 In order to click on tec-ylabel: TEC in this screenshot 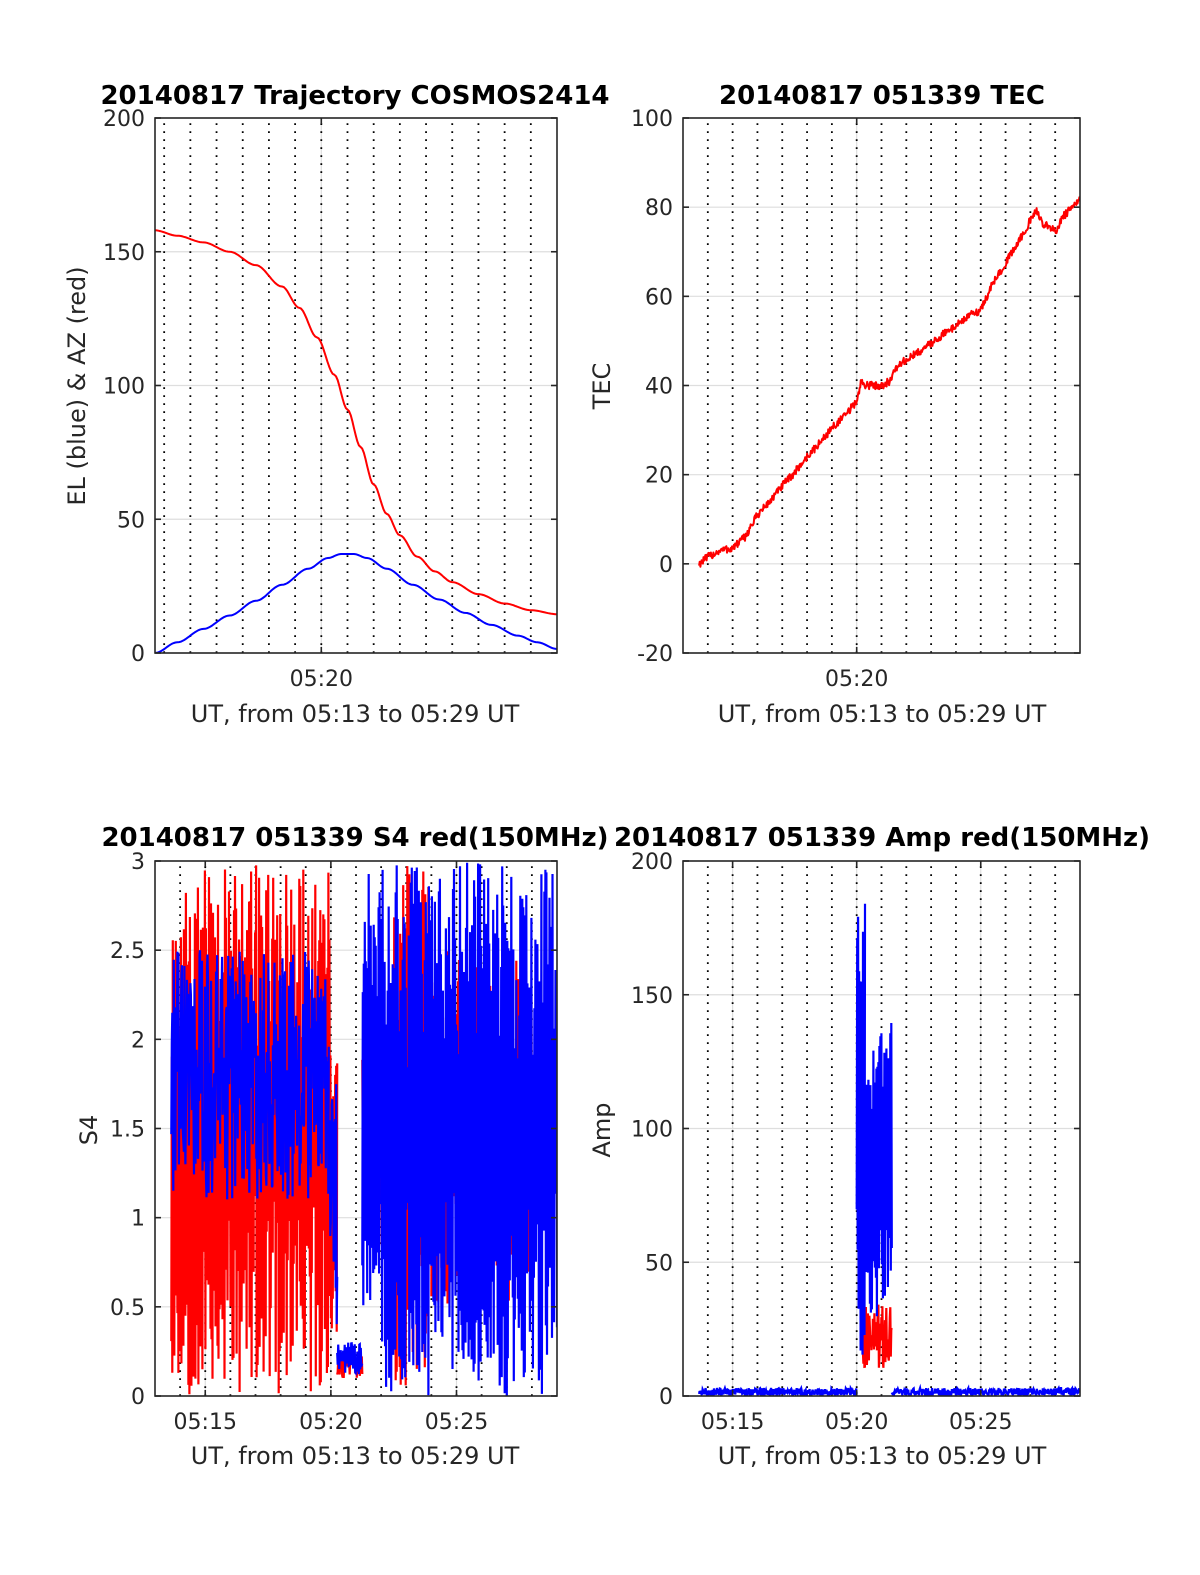, I will do `click(602, 387)`.